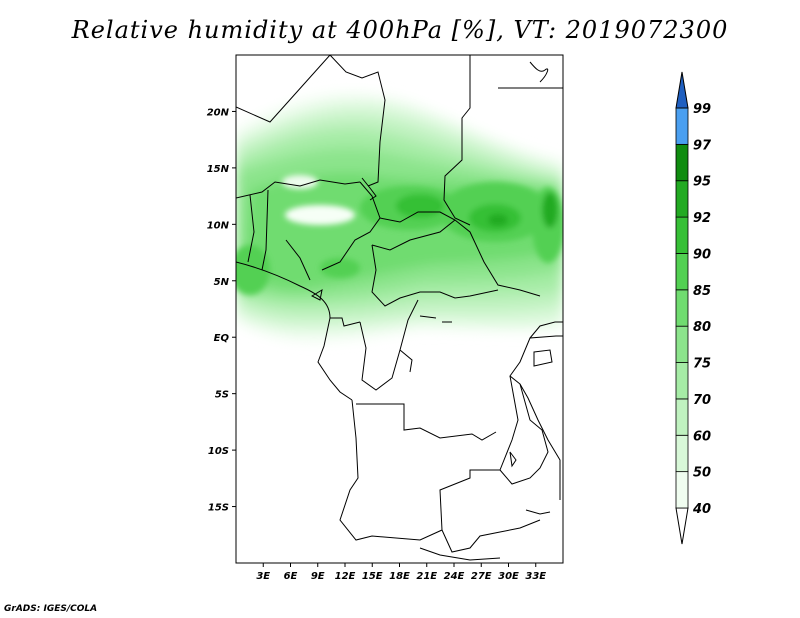 This screenshot has width=800, height=618. What do you see at coordinates (702, 254) in the screenshot?
I see `colorbar-label: 90` at bounding box center [702, 254].